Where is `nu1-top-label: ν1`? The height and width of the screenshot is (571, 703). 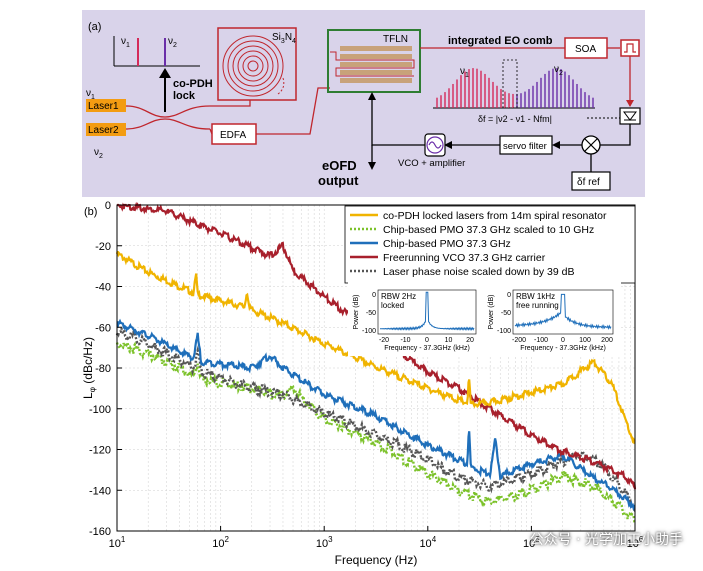
nu1-top-label: ν1 is located at coordinates (125, 42).